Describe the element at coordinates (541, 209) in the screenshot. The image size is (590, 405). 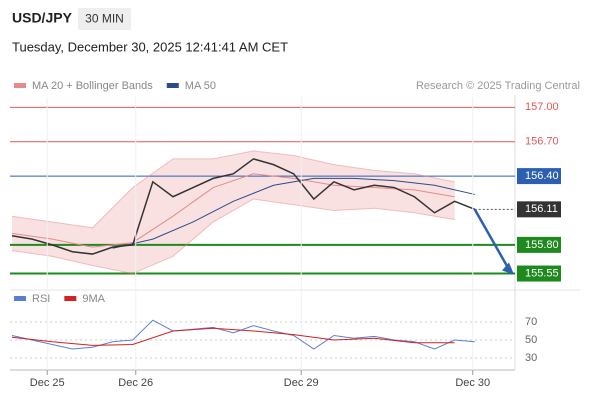
I see `last-price-label: 156.11` at that location.